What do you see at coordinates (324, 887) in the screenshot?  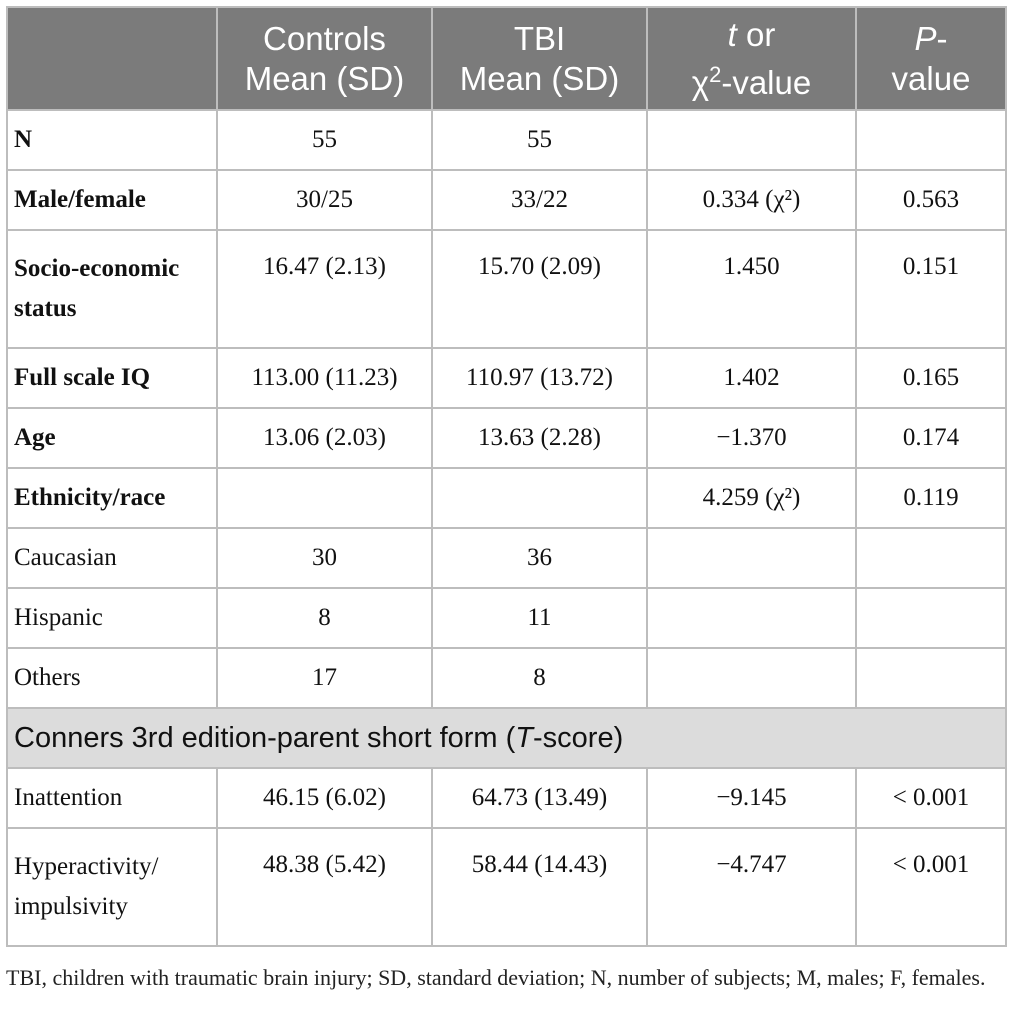 I see `controls-cell: 48.38 (5.42)` at bounding box center [324, 887].